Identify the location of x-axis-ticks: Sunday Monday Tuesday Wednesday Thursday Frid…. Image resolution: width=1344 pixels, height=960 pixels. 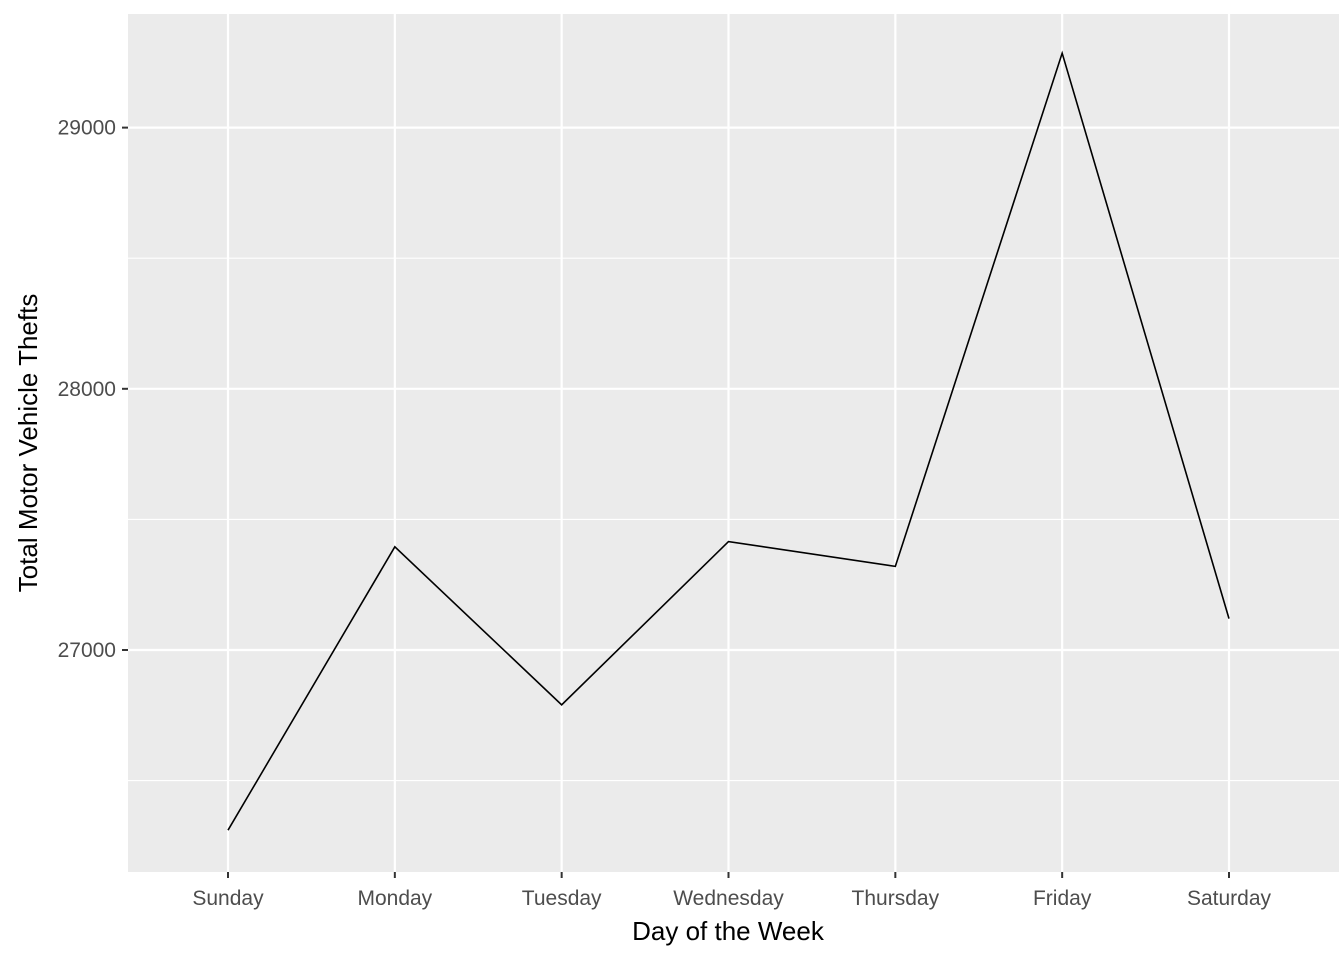
(732, 891).